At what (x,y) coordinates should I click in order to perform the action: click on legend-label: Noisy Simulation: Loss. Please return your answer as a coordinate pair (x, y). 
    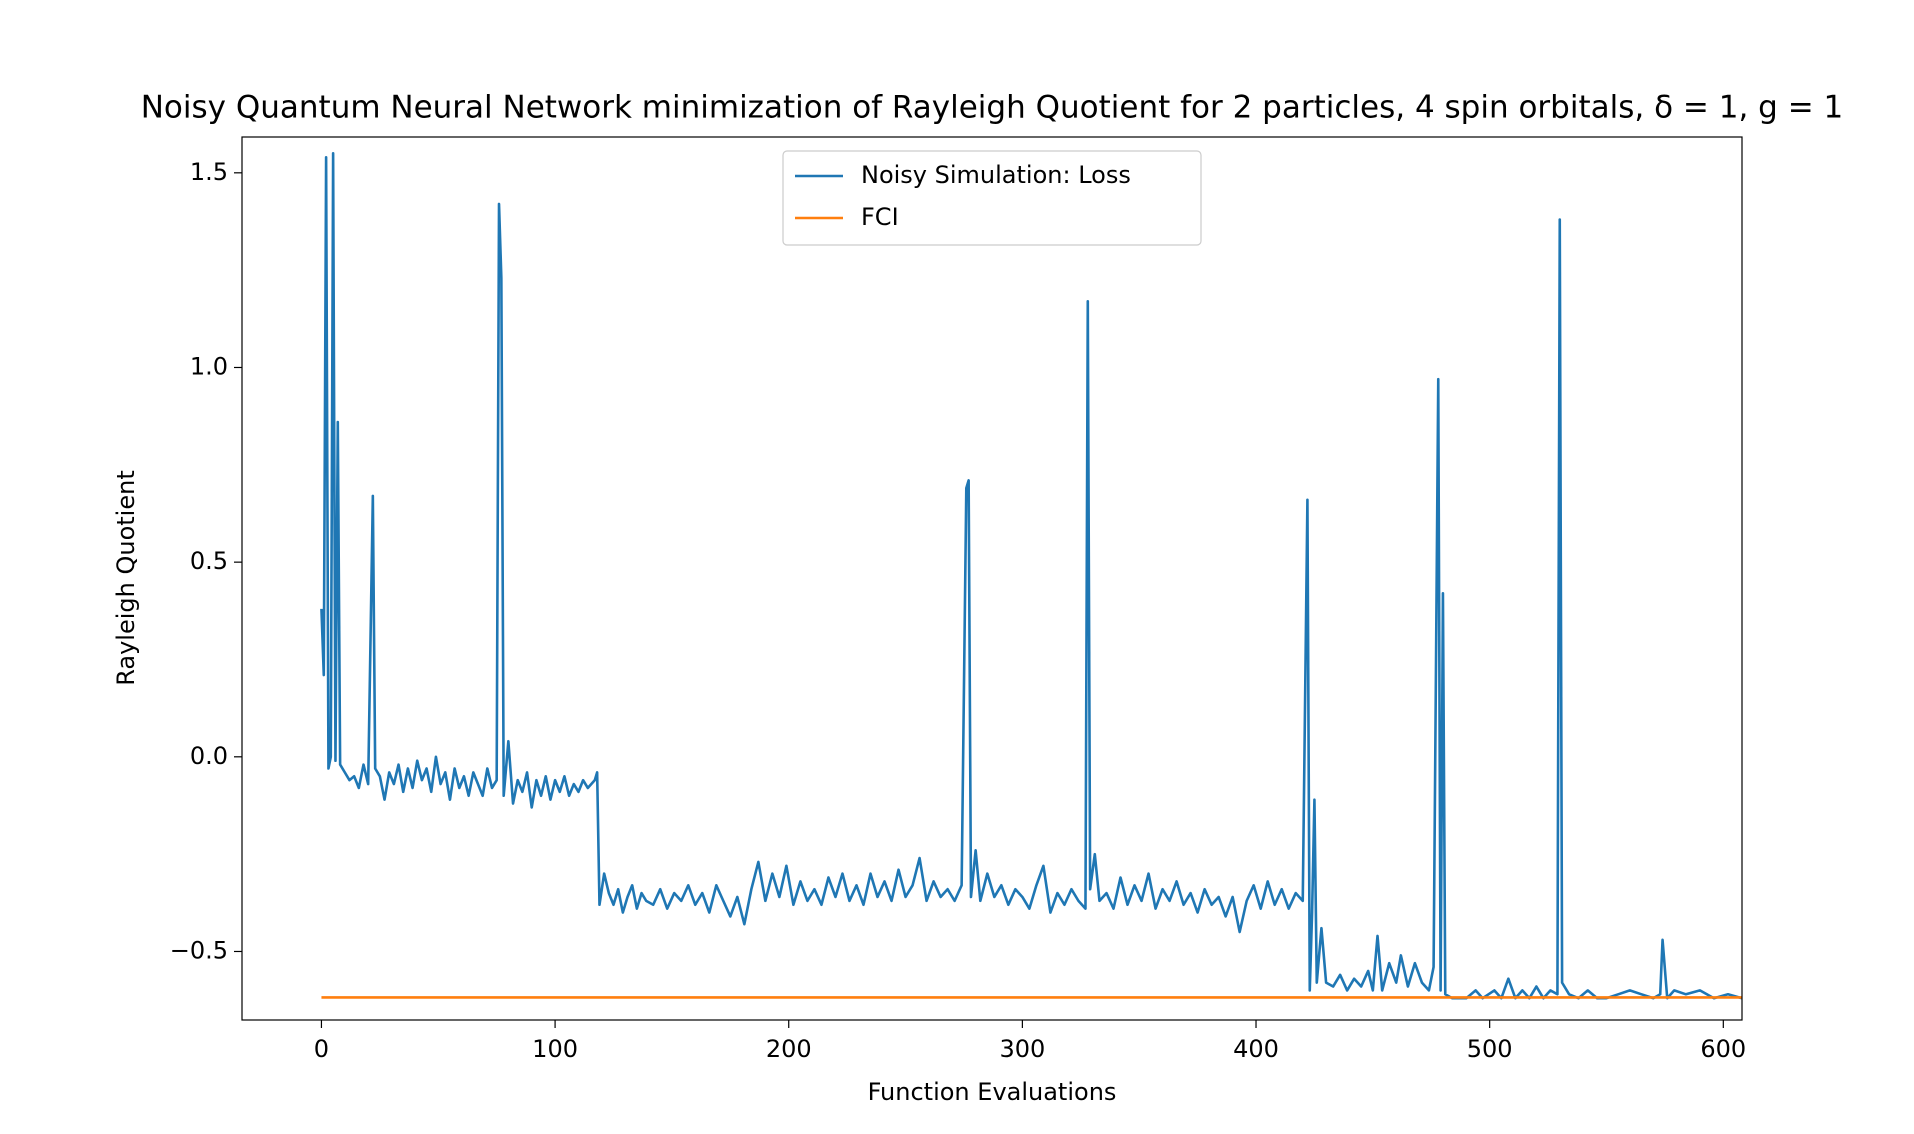
    Looking at the image, I should click on (996, 175).